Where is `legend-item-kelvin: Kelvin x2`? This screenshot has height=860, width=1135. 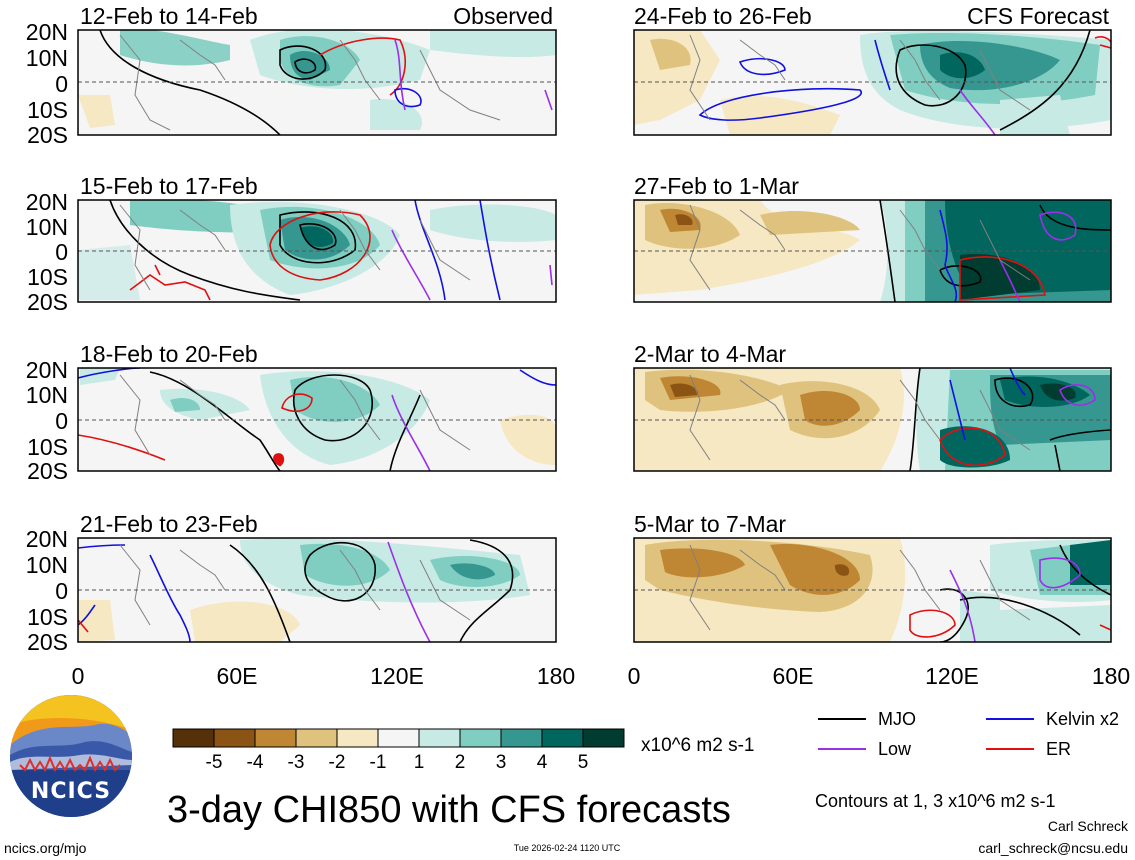
legend-item-kelvin: Kelvin x2 is located at coordinates (1052, 719).